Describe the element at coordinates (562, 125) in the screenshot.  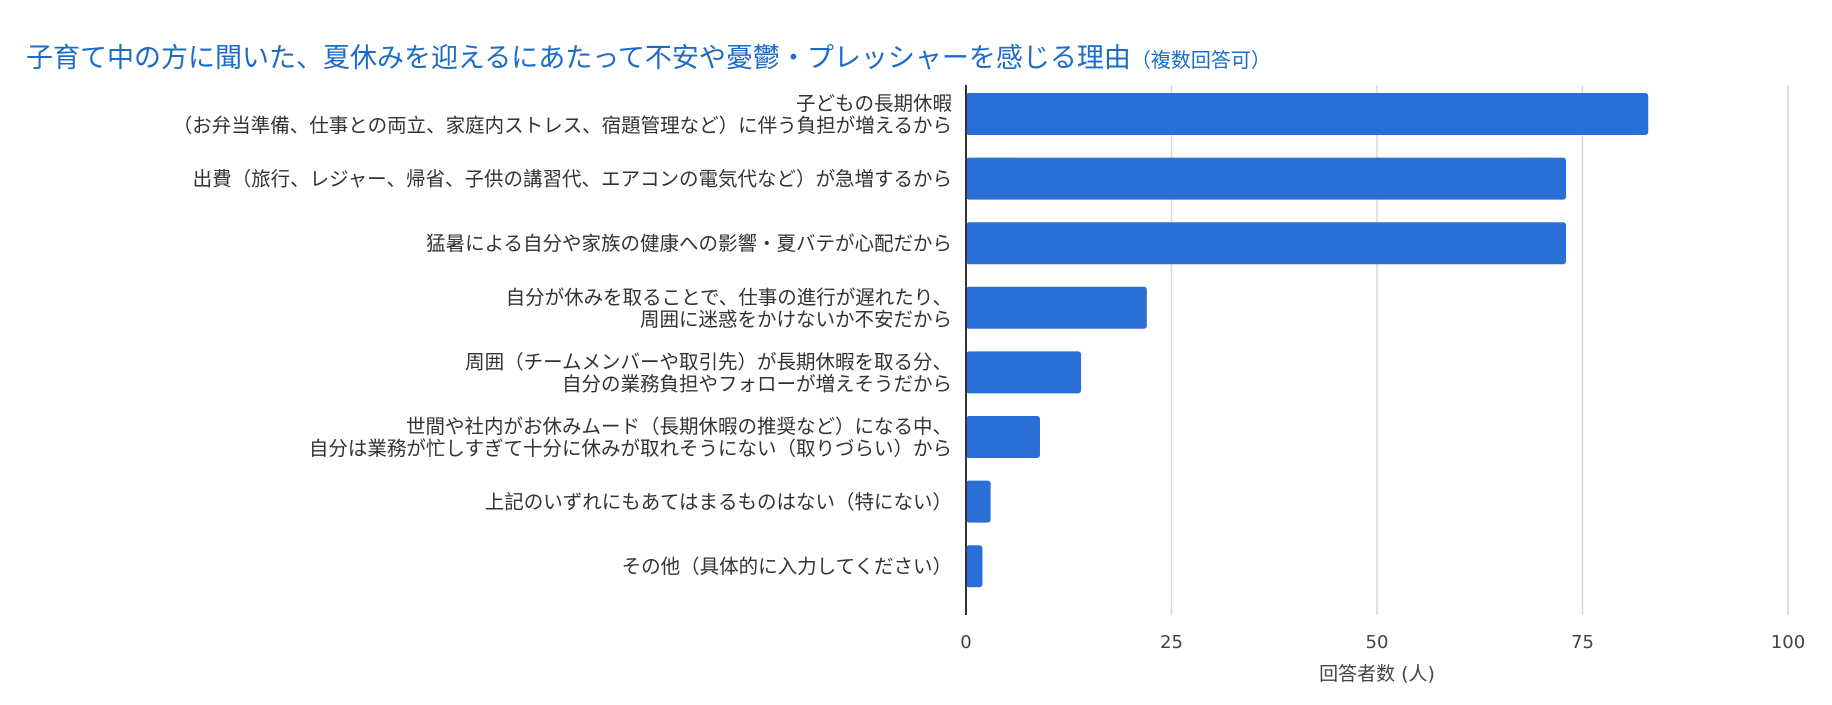
I see `category-label-line: （お弁当準備、仕事との両立、家庭内ストレス、宿題管理など）に伴う負担が増えるから` at that location.